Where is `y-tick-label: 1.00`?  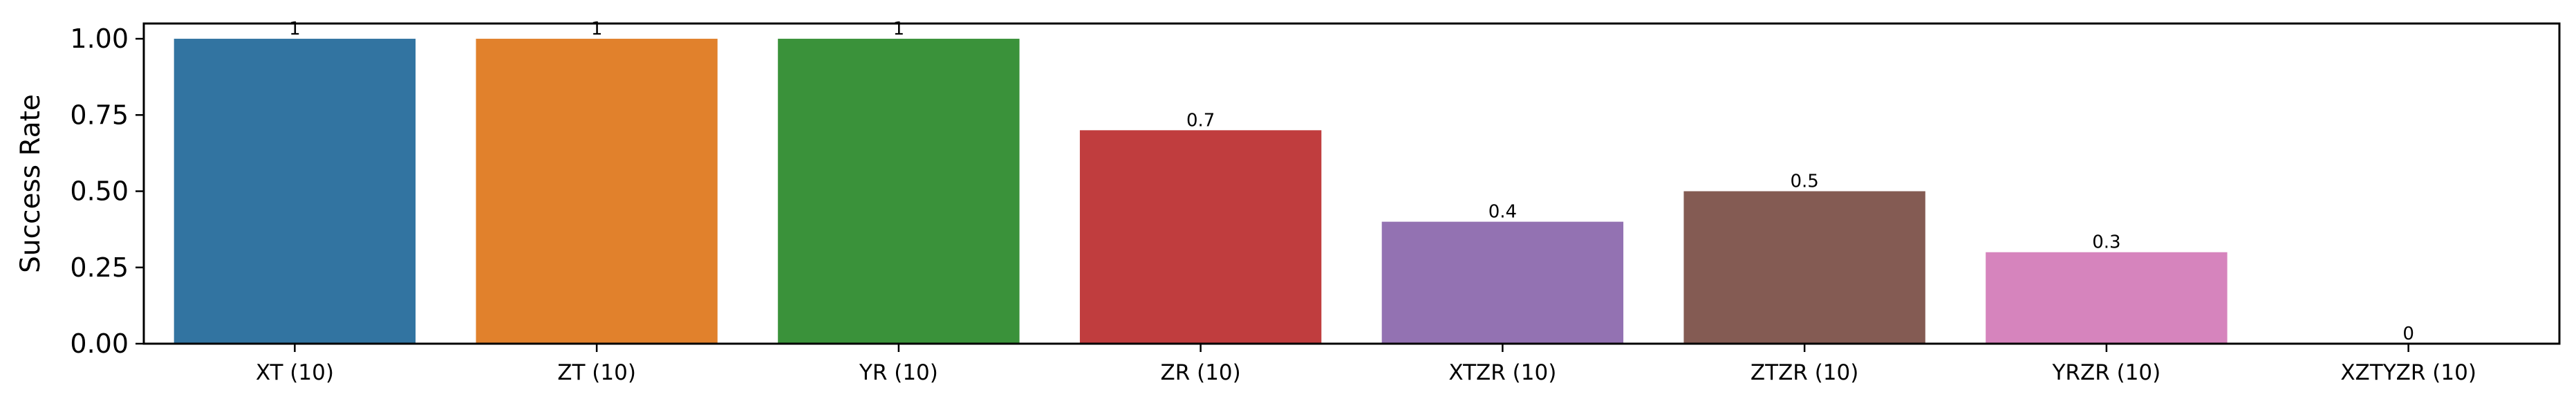
y-tick-label: 1.00 is located at coordinates (99, 39).